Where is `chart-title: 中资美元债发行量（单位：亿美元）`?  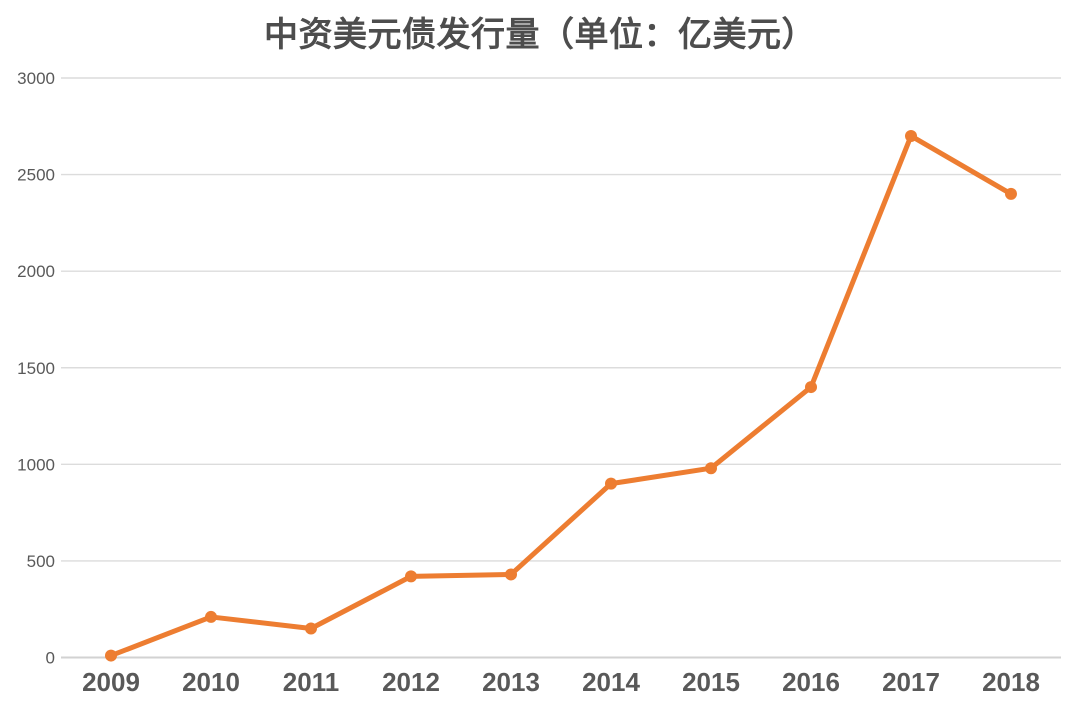
chart-title: 中资美元债发行量（单位：亿美元） is located at coordinates (540, 35).